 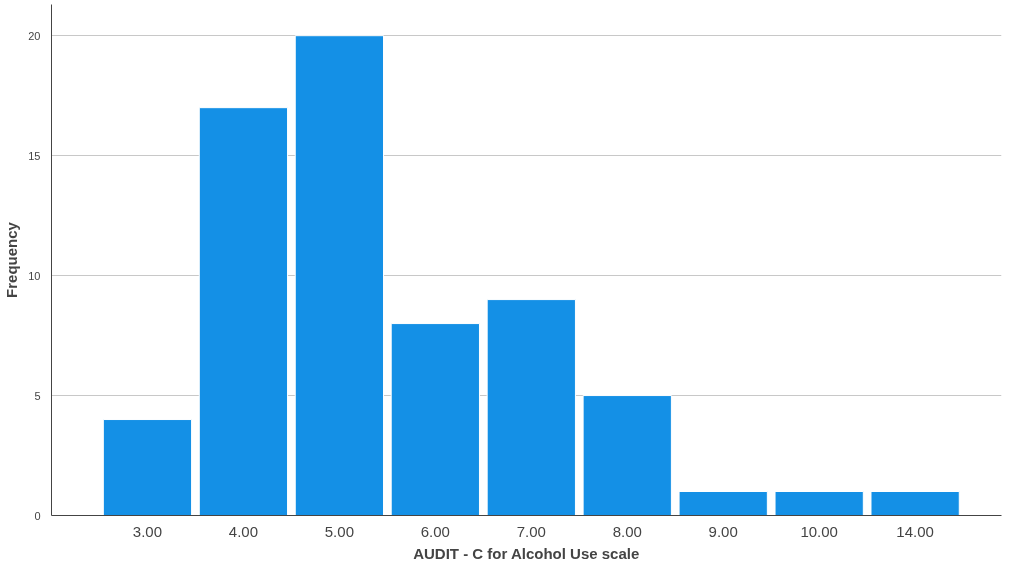 What do you see at coordinates (819, 531) in the screenshot?
I see `x-tick-label: 10.00` at bounding box center [819, 531].